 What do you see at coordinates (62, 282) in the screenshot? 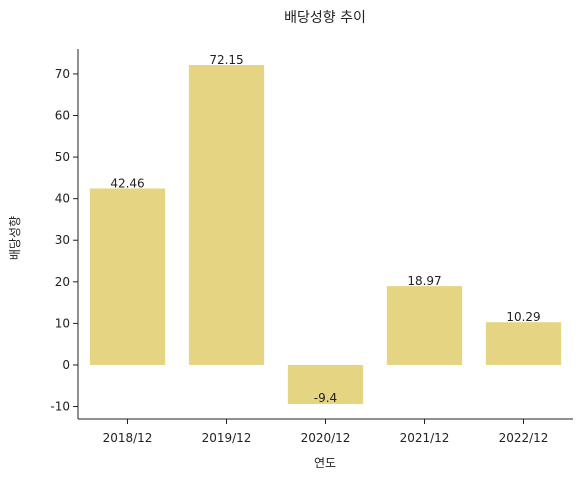
I see `y-tick-label: 20` at bounding box center [62, 282].